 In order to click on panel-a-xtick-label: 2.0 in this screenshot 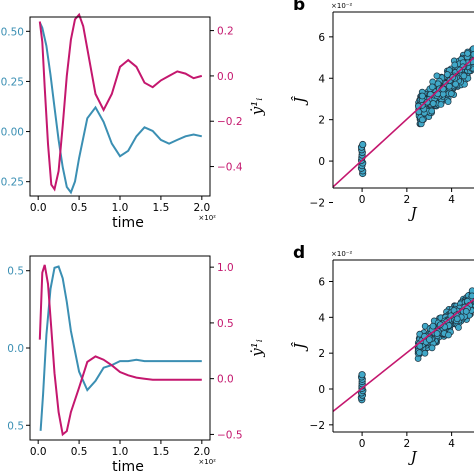, I will do `click(201, 208)`.